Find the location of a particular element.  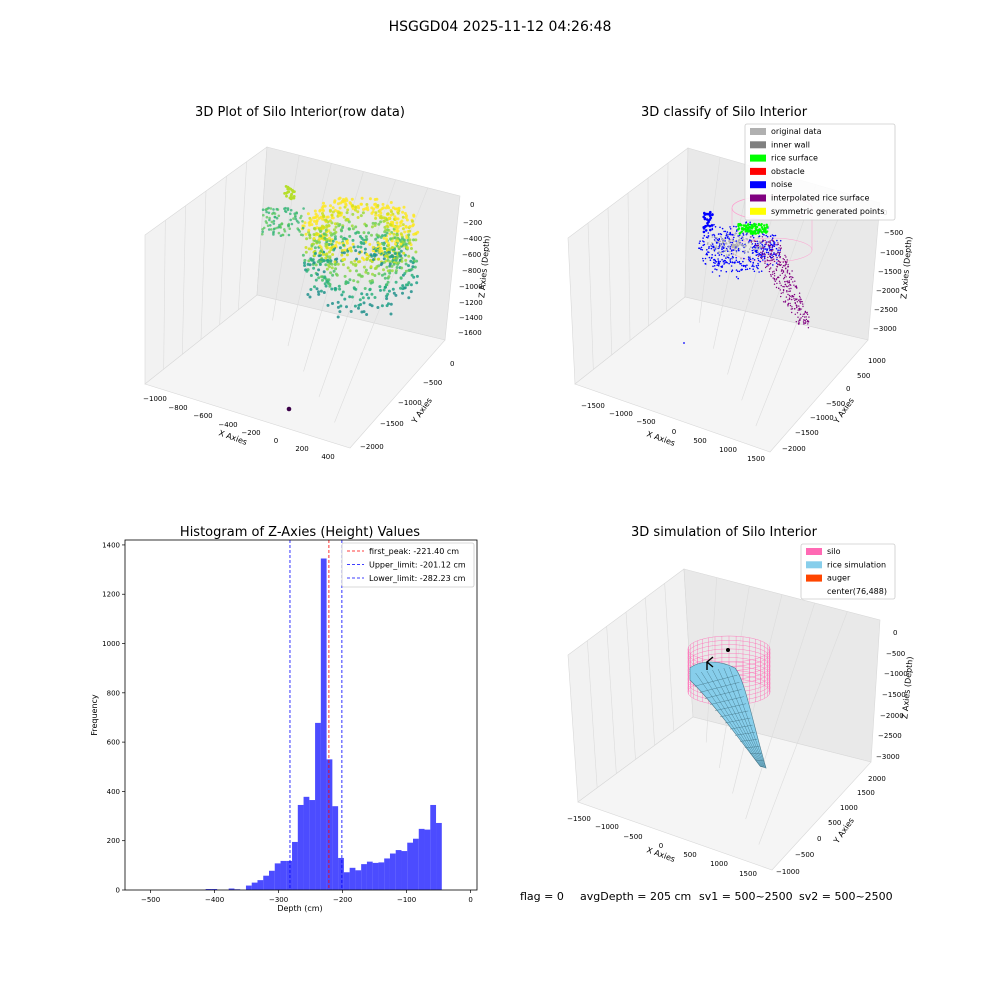

sim-legend-label: rice simulation is located at coordinates (856, 564).